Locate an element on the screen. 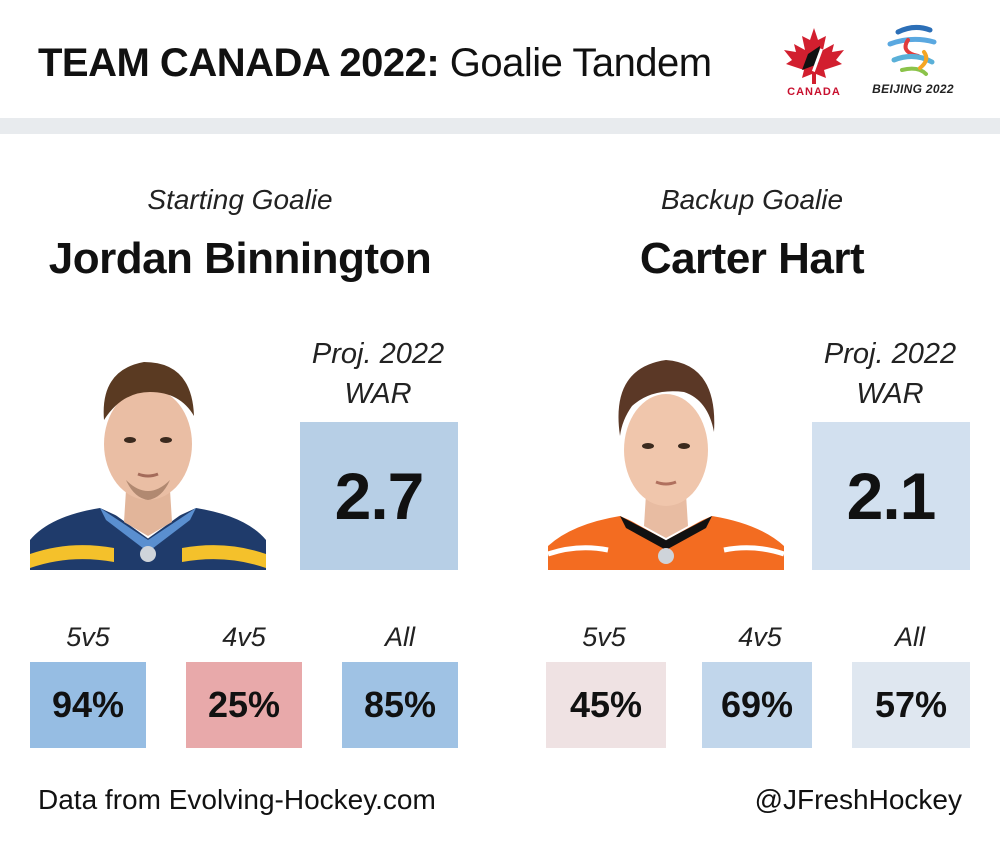 The width and height of the screenshot is (1000, 844). goalie-role: Backup Goalie is located at coordinates (752, 199).